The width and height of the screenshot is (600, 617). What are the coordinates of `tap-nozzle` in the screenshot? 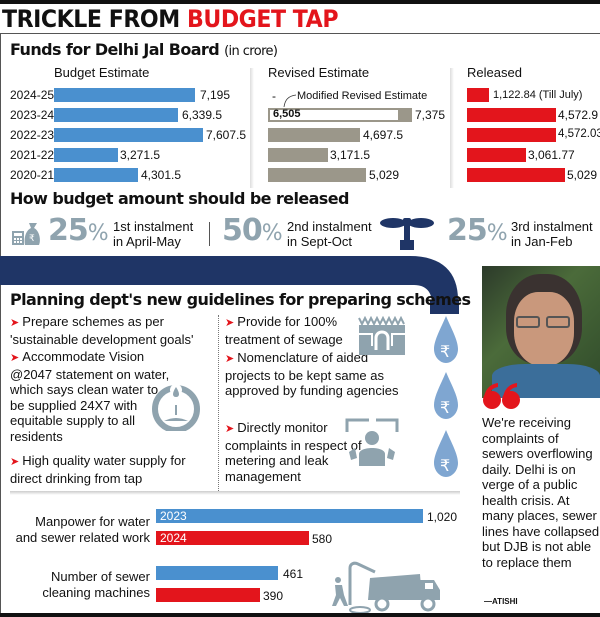 It's located at (444, 307).